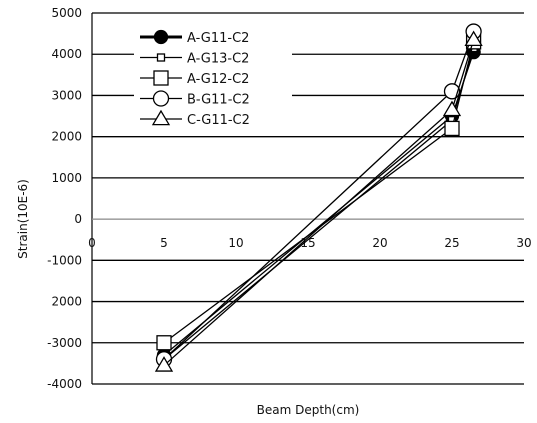  What do you see at coordinates (64, 343) in the screenshot?
I see `y-tick-label-3000: -3000` at bounding box center [64, 343].